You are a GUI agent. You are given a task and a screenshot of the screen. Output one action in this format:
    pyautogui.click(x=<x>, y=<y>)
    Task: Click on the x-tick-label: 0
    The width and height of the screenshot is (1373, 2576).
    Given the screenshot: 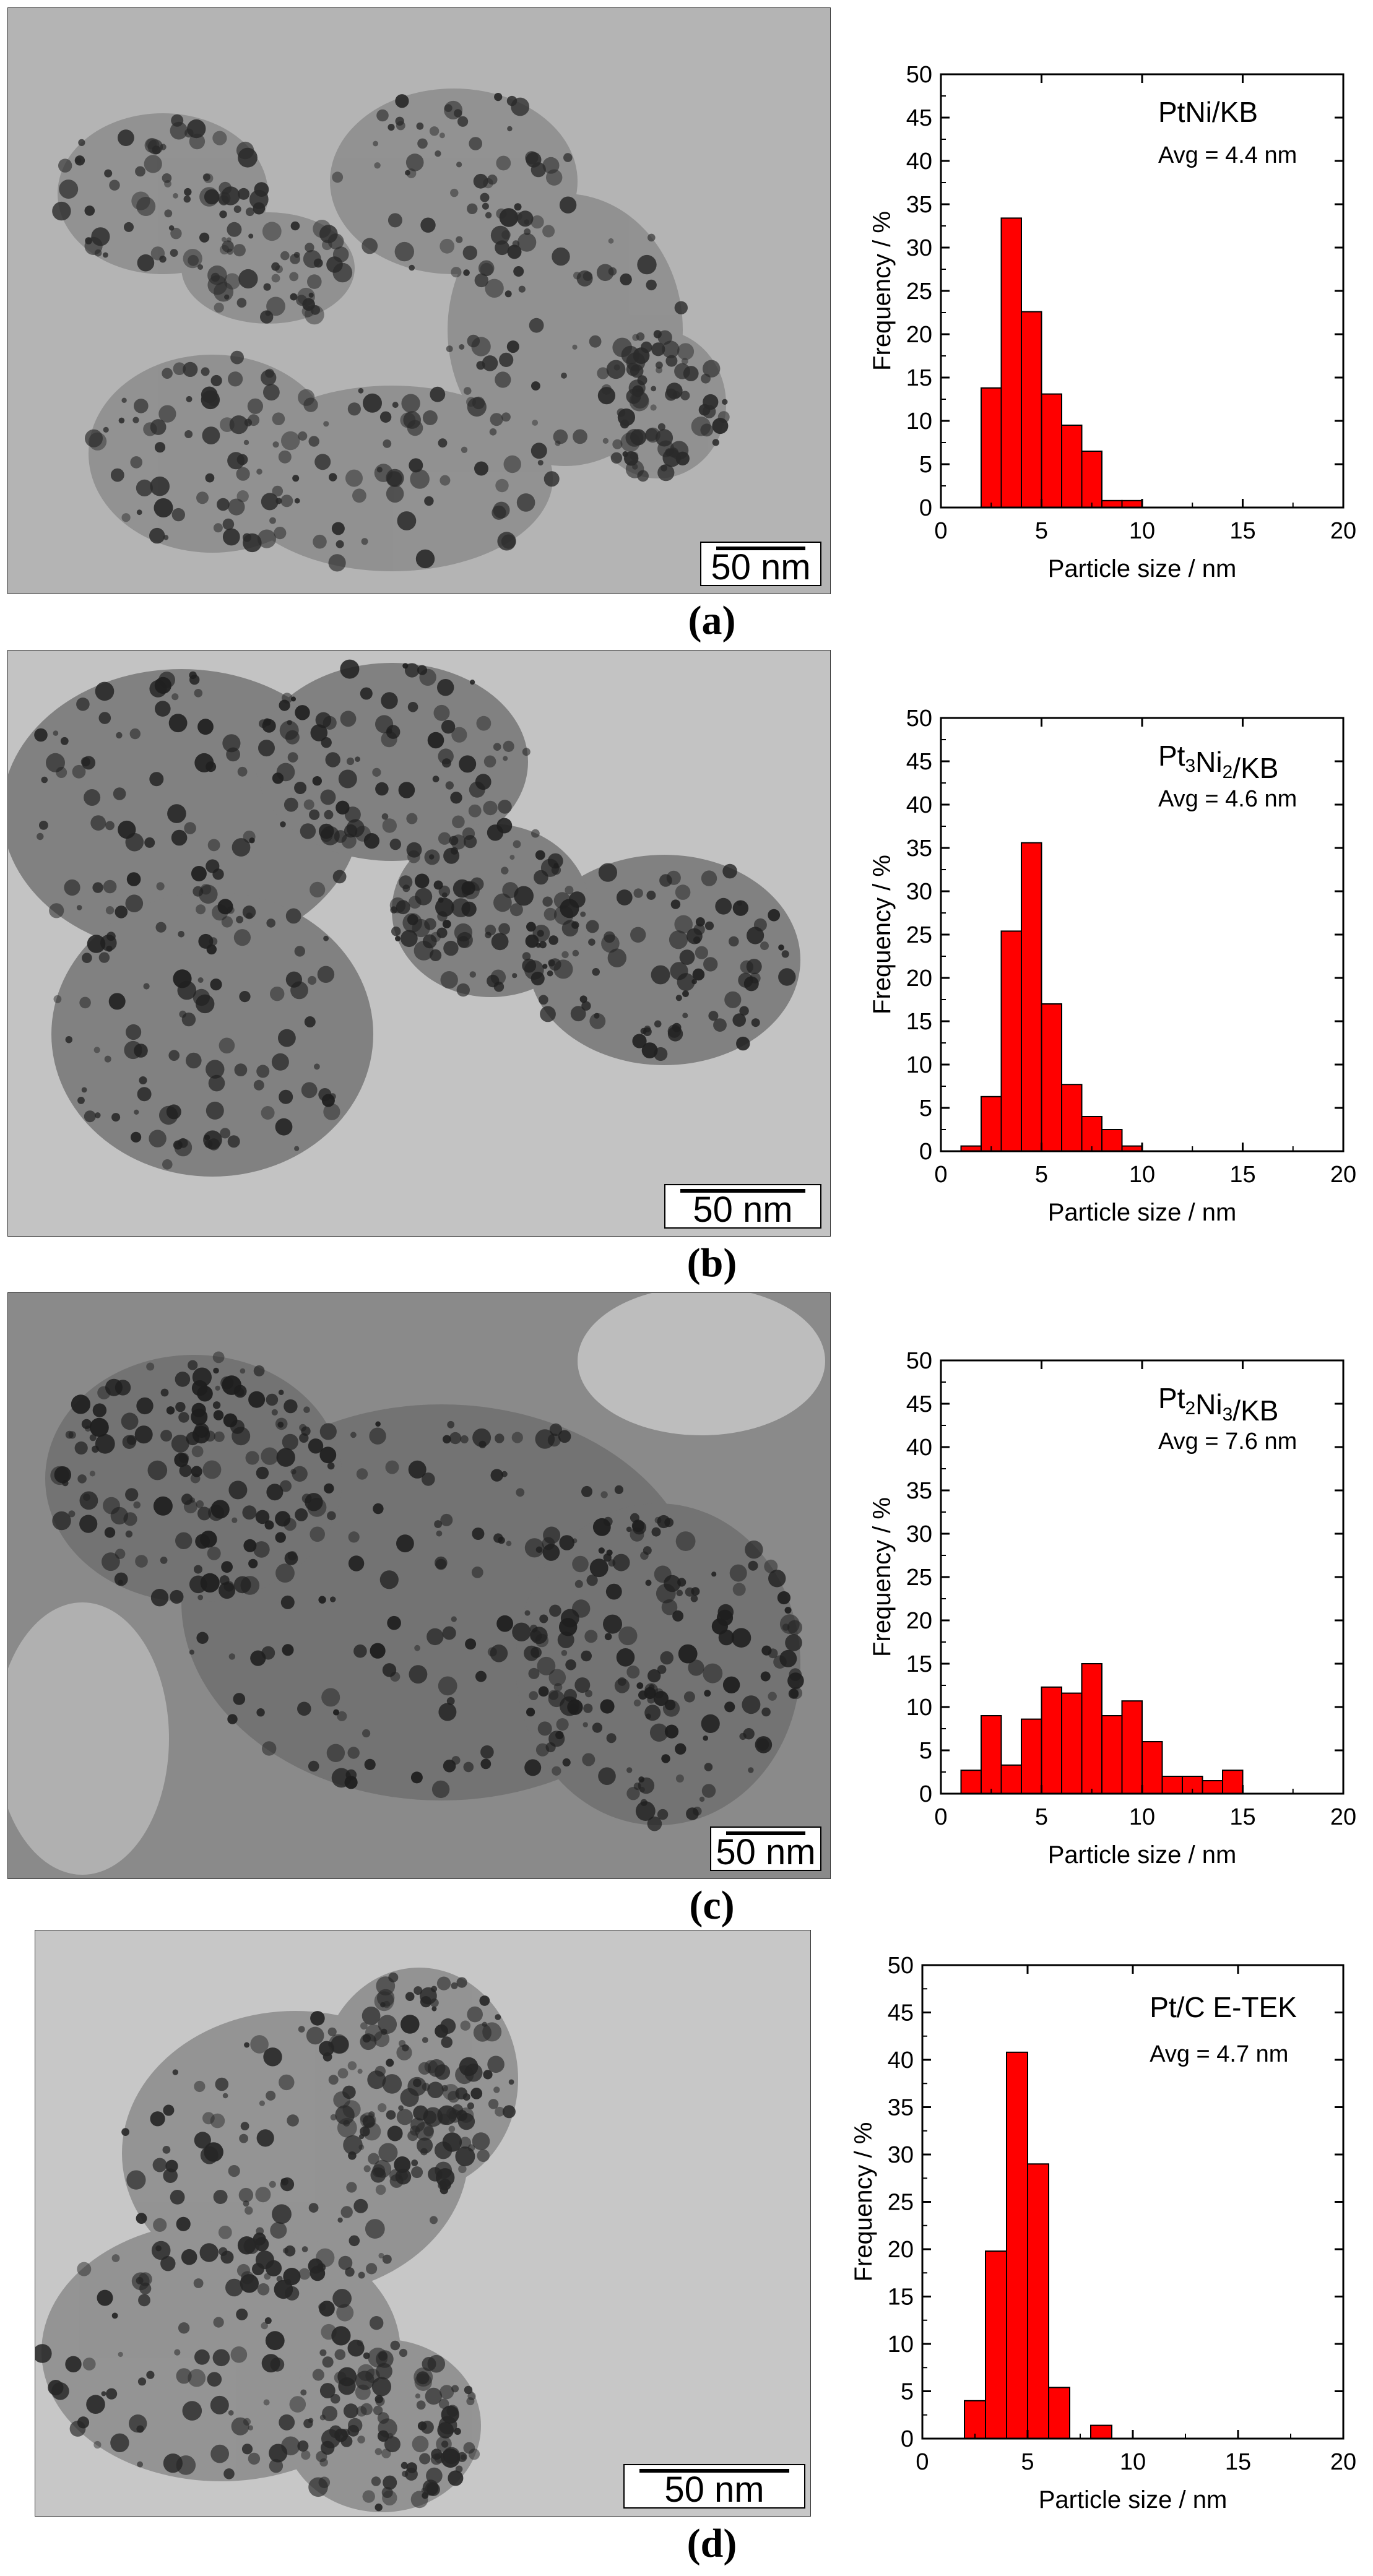 What is the action you would take?
    pyautogui.click(x=940, y=531)
    